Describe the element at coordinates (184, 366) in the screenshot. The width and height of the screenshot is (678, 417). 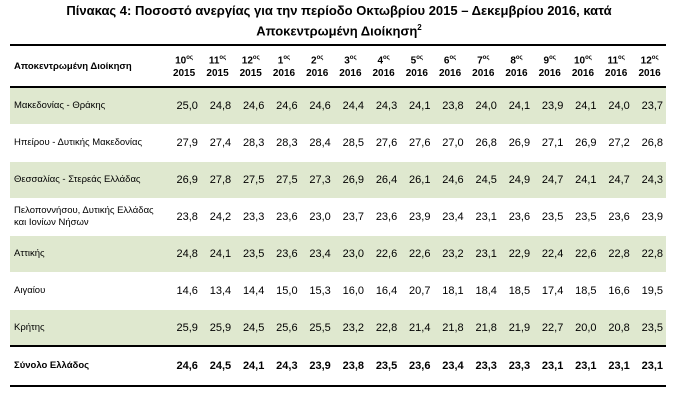
I see `total-rate-cell: 24,6` at that location.